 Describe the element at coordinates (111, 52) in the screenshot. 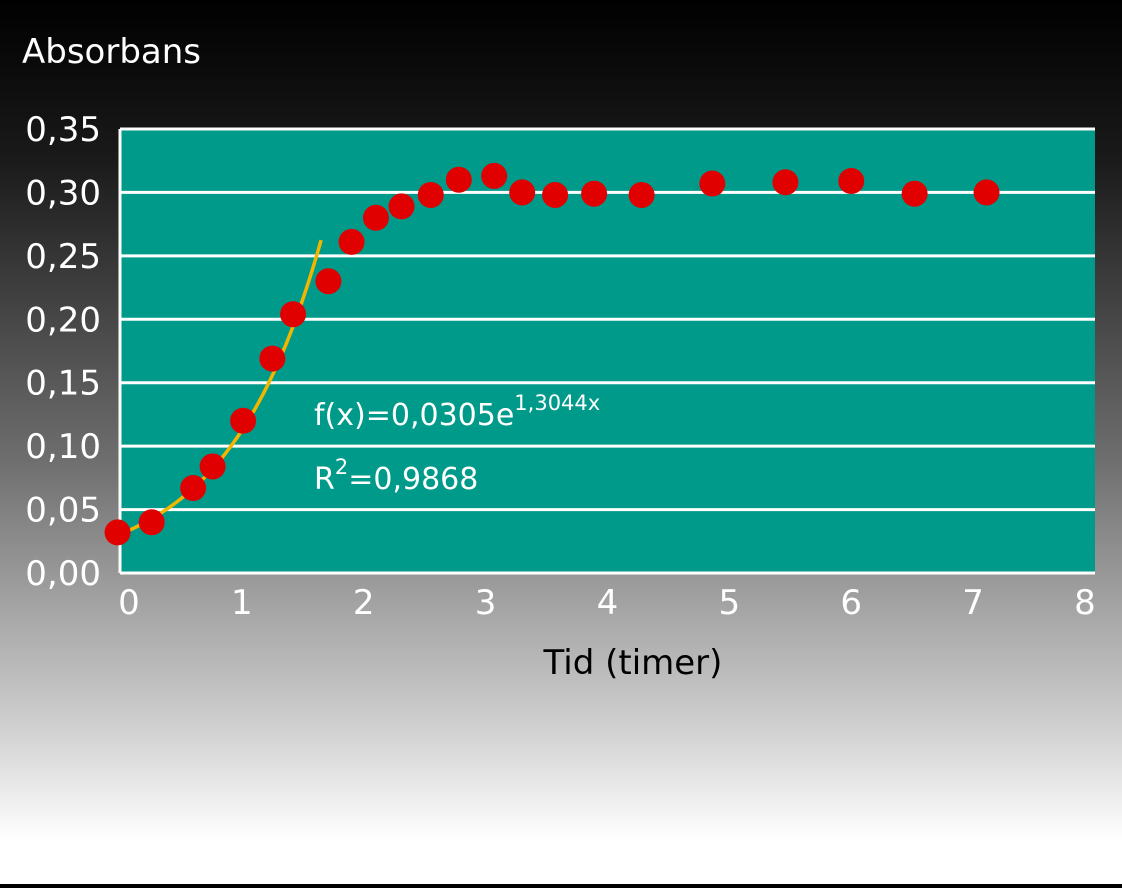

I see `y-axis-label: Absorbans` at that location.